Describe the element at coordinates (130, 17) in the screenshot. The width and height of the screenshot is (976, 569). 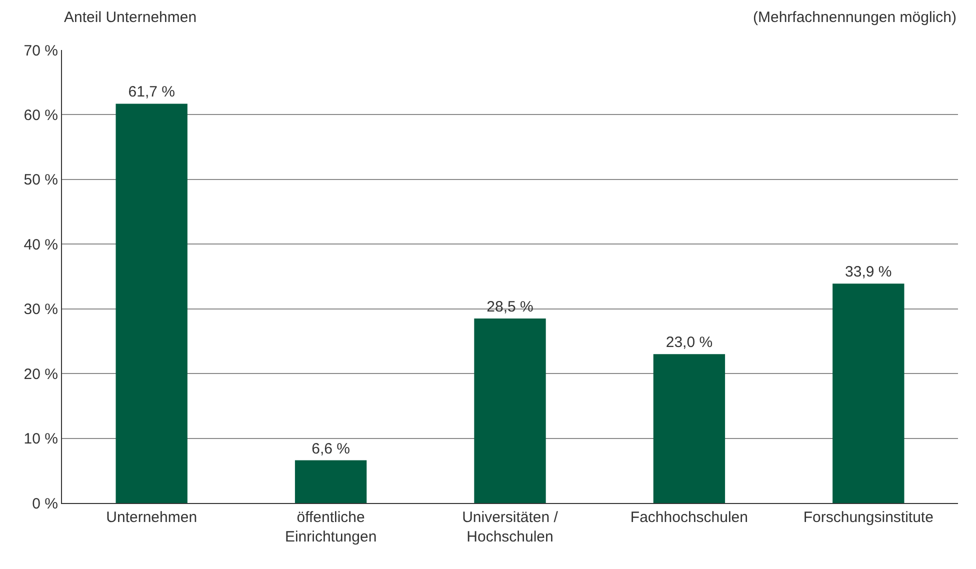
I see `y-axis-title: Anteil Unternehmen` at that location.